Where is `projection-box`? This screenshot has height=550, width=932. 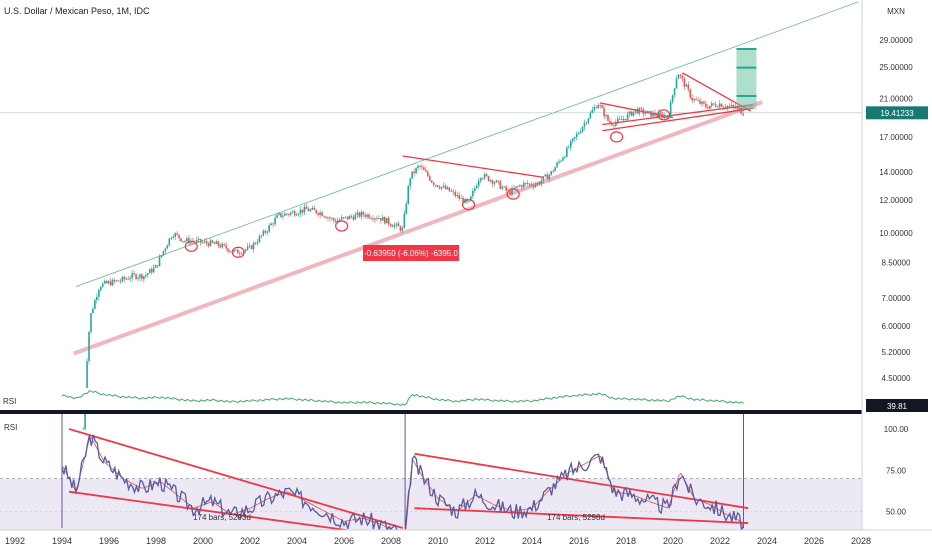 projection-box is located at coordinates (746, 79).